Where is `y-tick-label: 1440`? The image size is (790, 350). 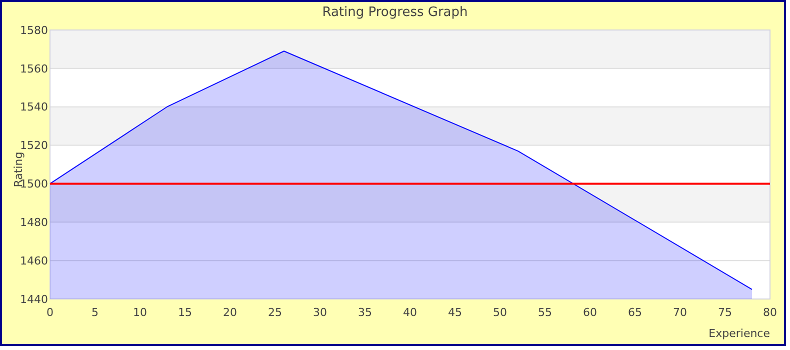
y-tick-label: 1440 is located at coordinates (34, 299).